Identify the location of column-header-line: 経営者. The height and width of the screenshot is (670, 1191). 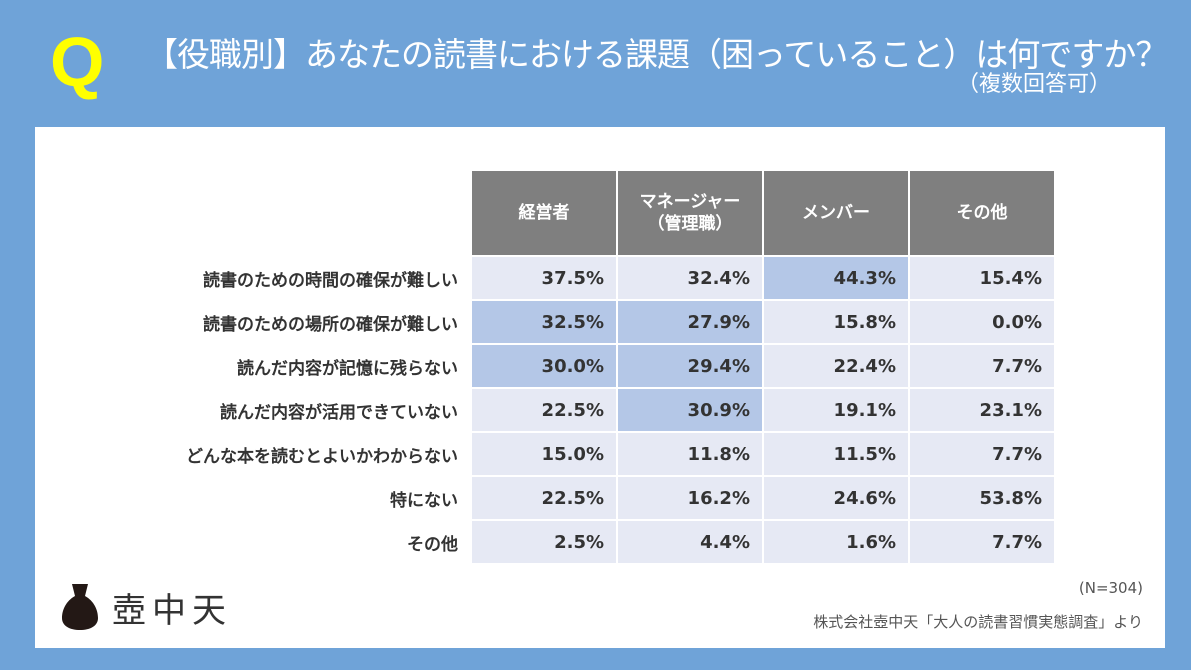
(544, 212).